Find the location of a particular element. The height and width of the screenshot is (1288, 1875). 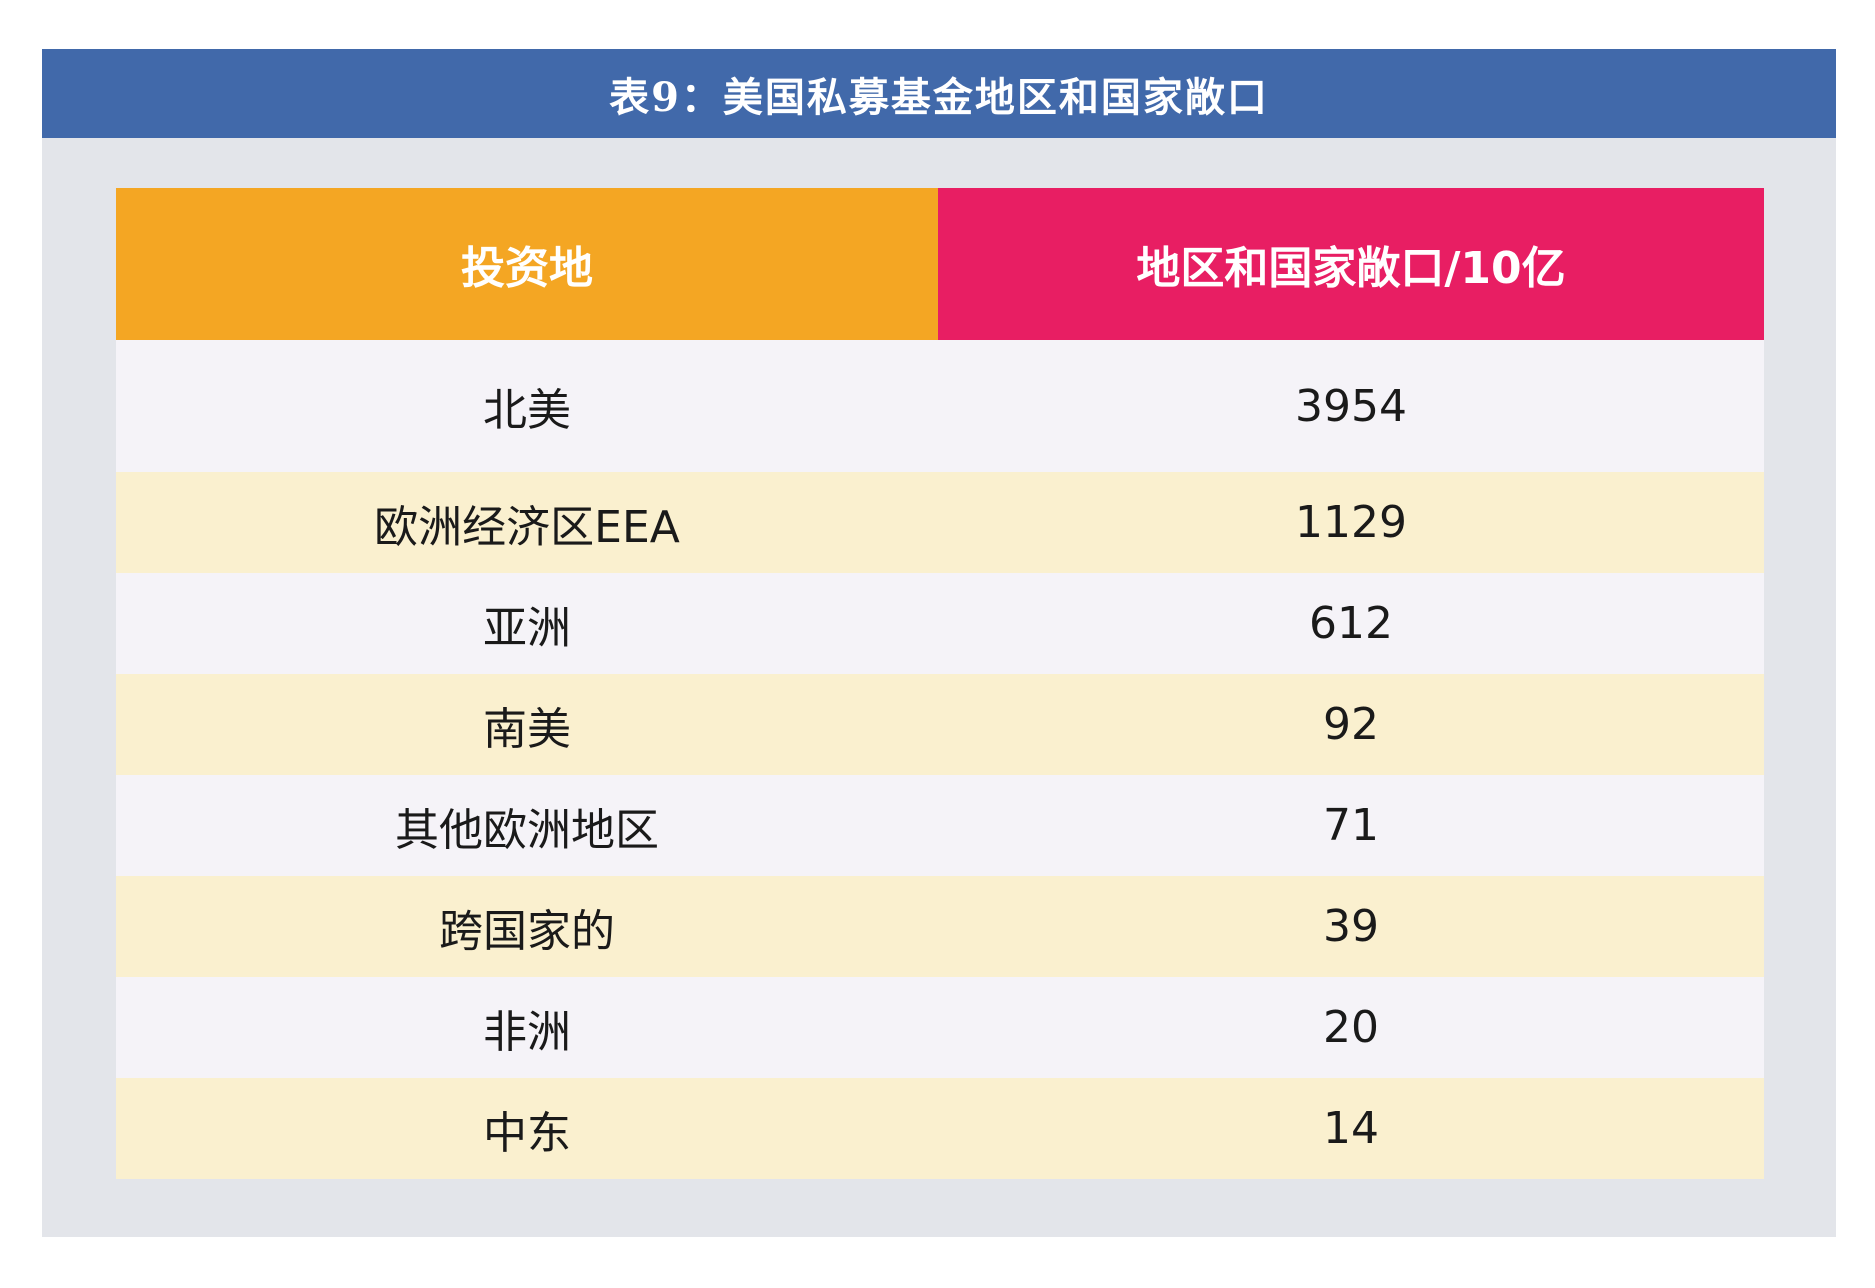

value-cell: 612 is located at coordinates (1351, 623).